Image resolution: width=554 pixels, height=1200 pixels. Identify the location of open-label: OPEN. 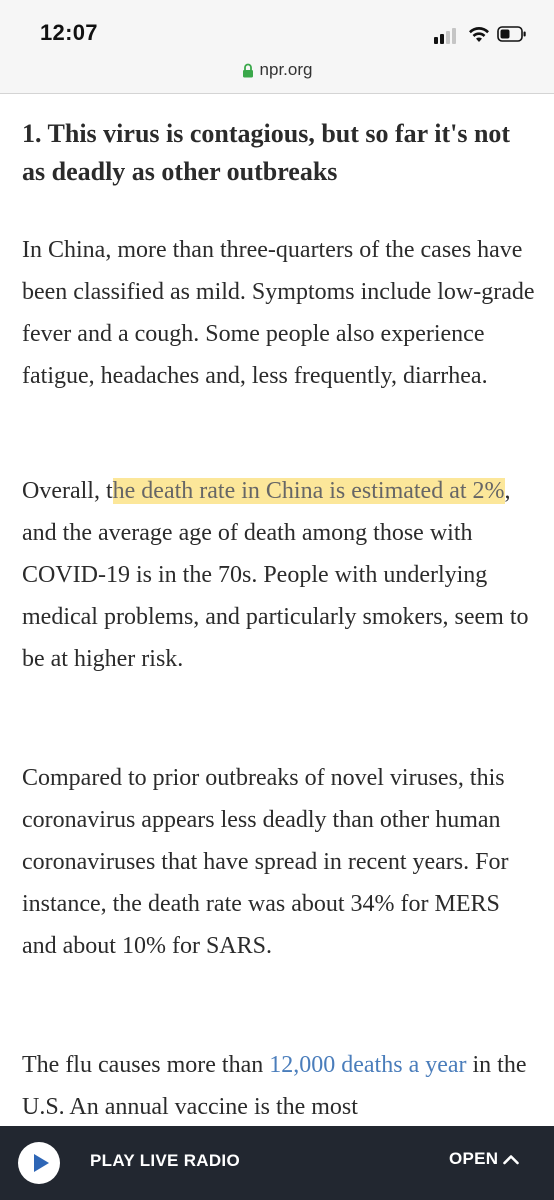
(474, 1158).